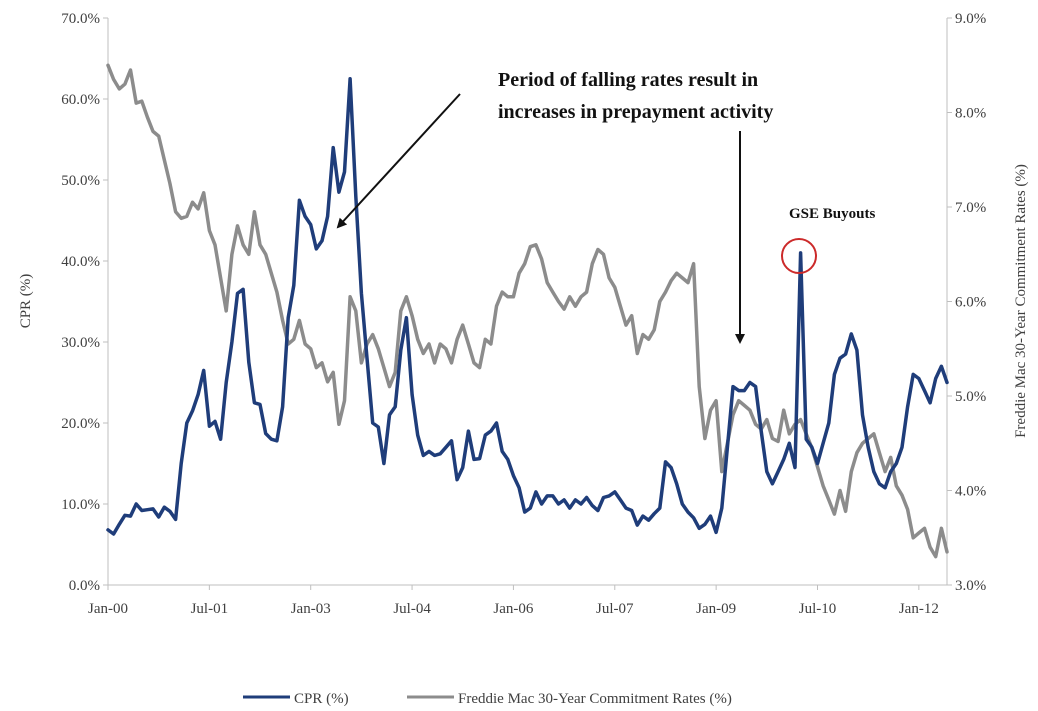  I want to click on left-tick-label: 10.0%, so click(80, 505).